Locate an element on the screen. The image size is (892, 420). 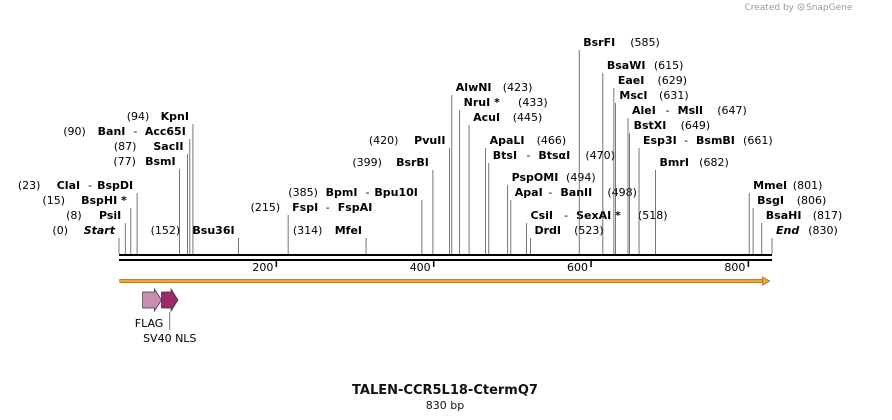
enzyme-name: MslI is located at coordinates (690, 110).